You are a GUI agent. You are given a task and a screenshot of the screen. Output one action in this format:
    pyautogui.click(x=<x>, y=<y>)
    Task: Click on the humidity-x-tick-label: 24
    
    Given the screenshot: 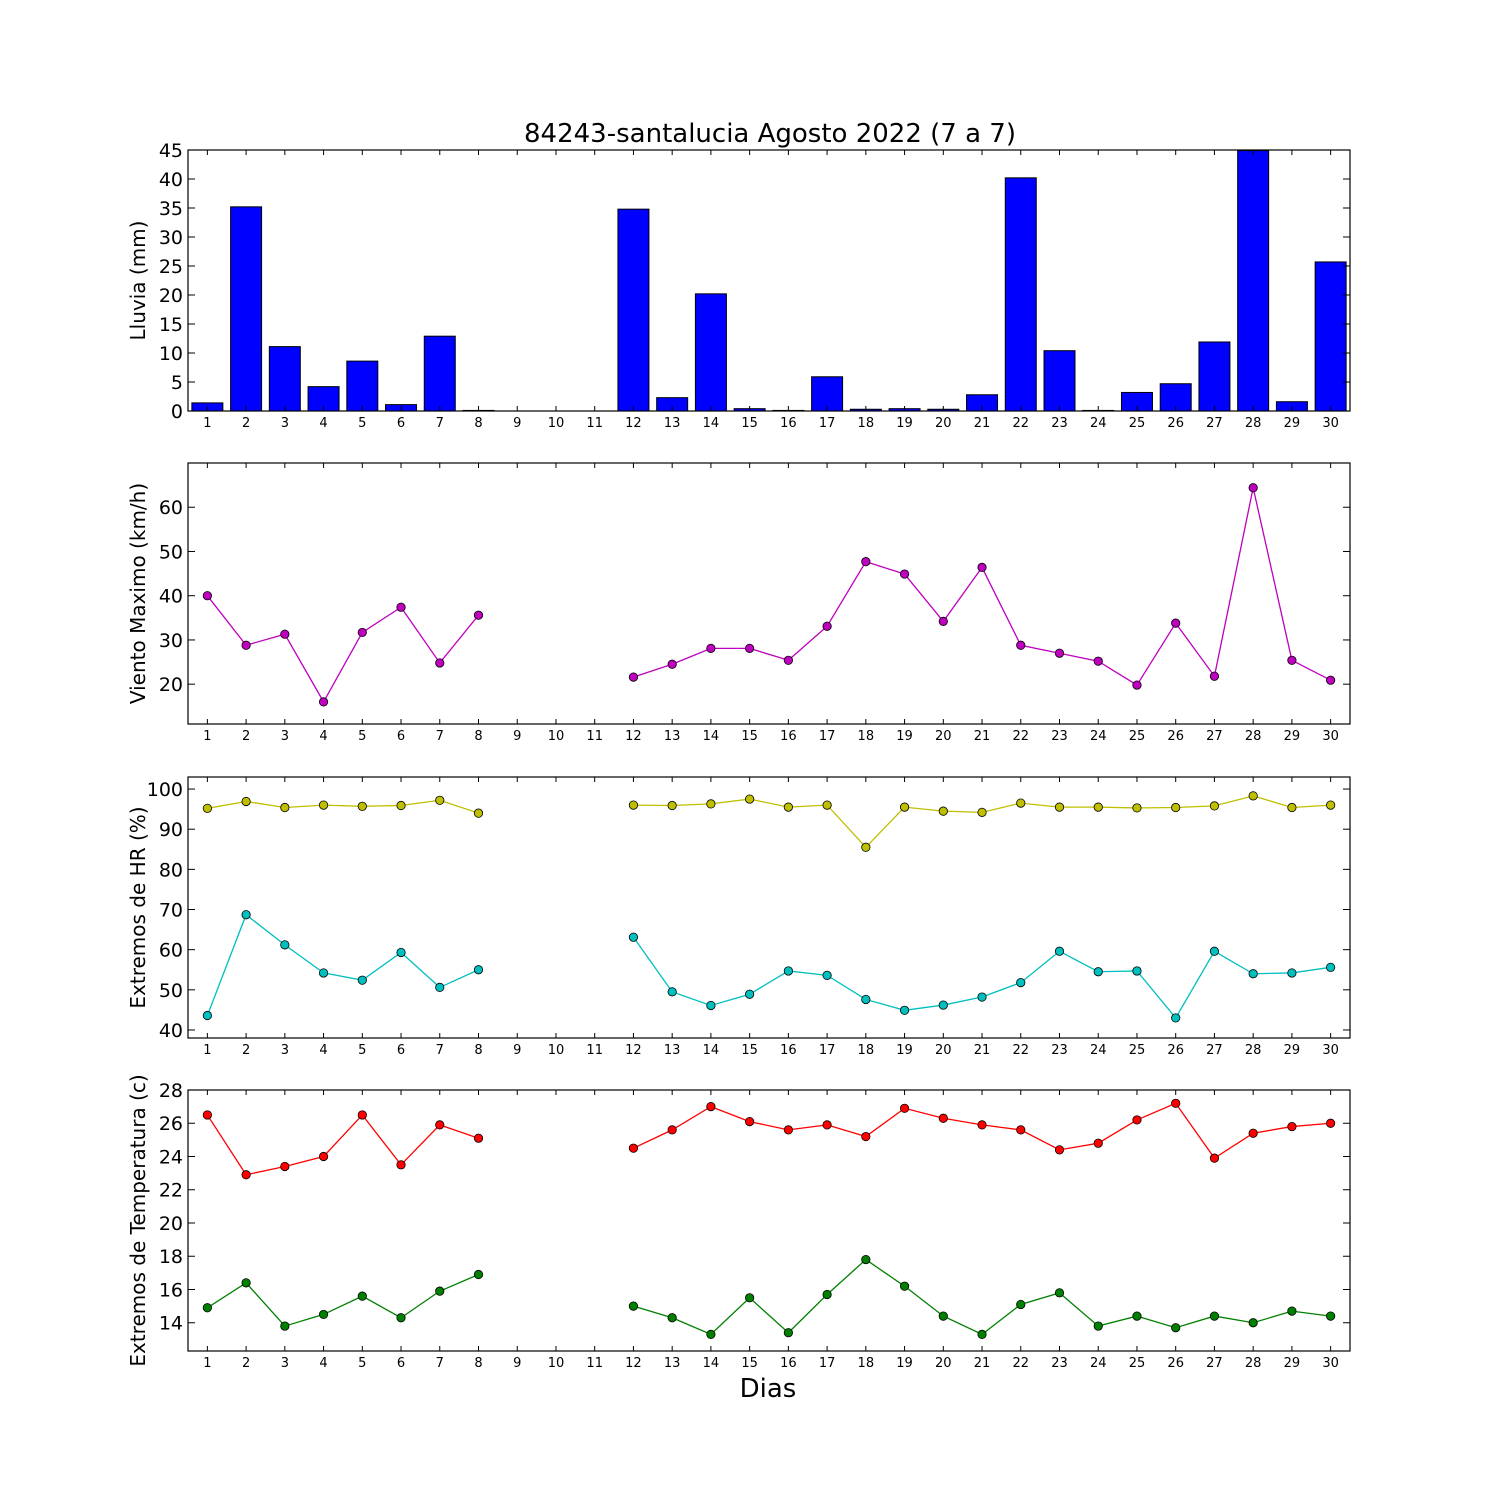 What is the action you would take?
    pyautogui.click(x=1098, y=1050)
    